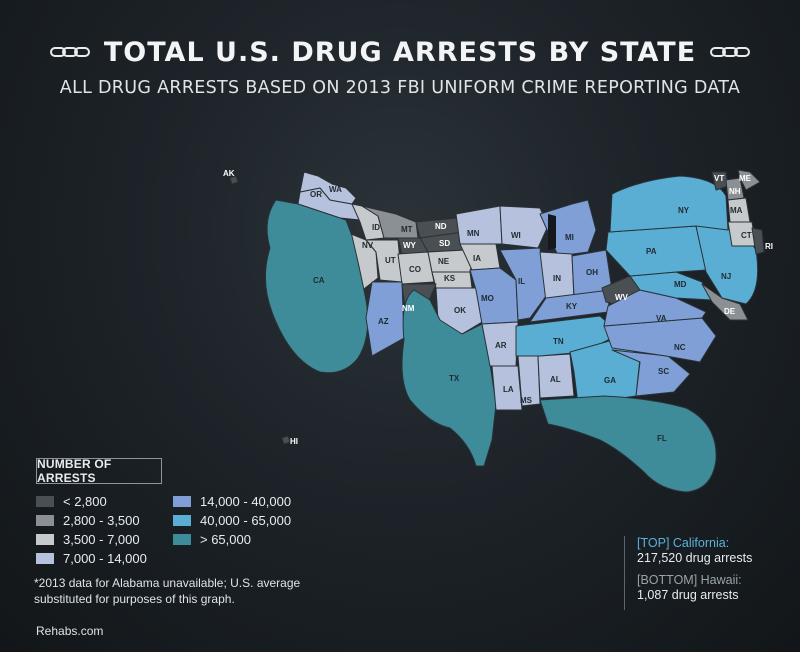  Describe the element at coordinates (610, 380) in the screenshot. I see `label-GA: GA` at that location.